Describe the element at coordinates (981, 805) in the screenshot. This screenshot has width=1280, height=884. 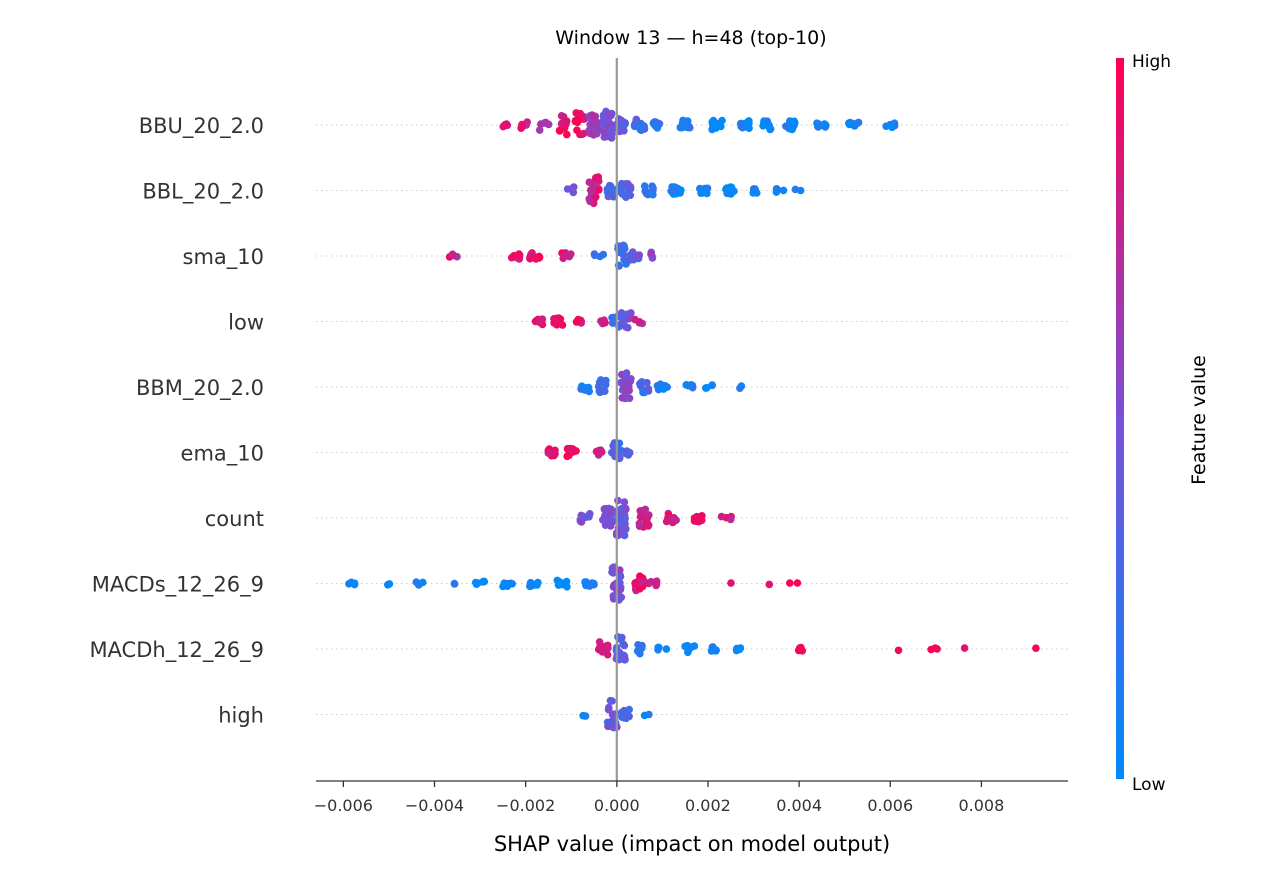
I see `x-tick-label: 0.008` at that location.